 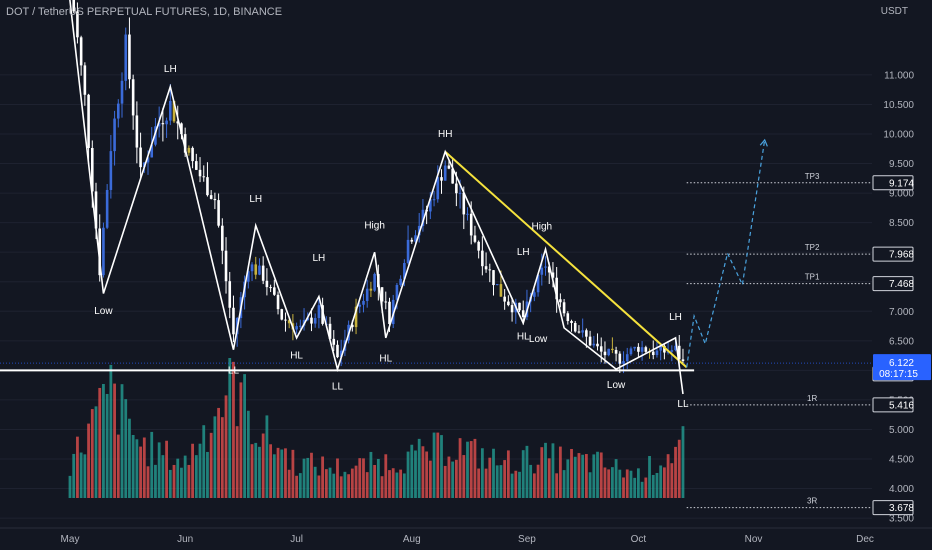 I want to click on time-tick-label: Dec, so click(x=865, y=539).